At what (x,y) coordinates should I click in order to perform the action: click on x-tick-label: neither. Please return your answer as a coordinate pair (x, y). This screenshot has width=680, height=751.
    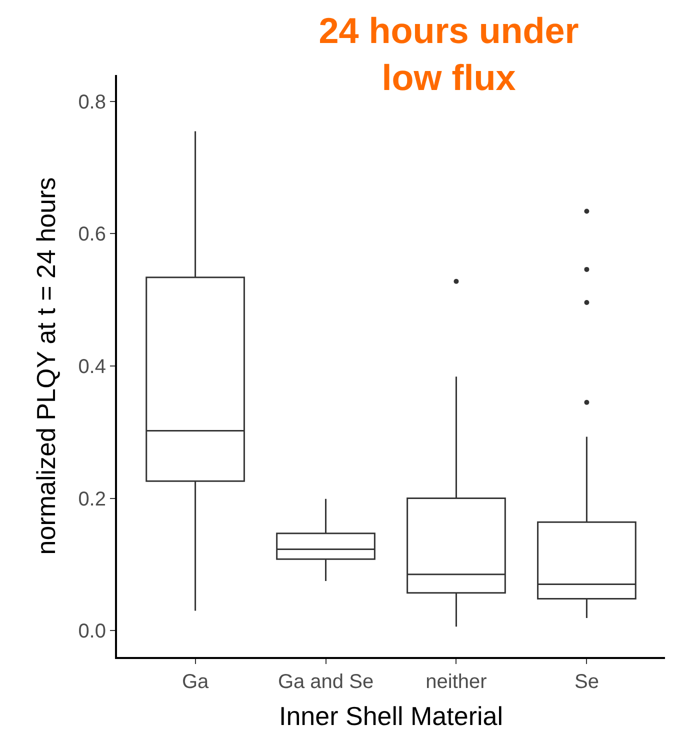
    Looking at the image, I should click on (457, 682).